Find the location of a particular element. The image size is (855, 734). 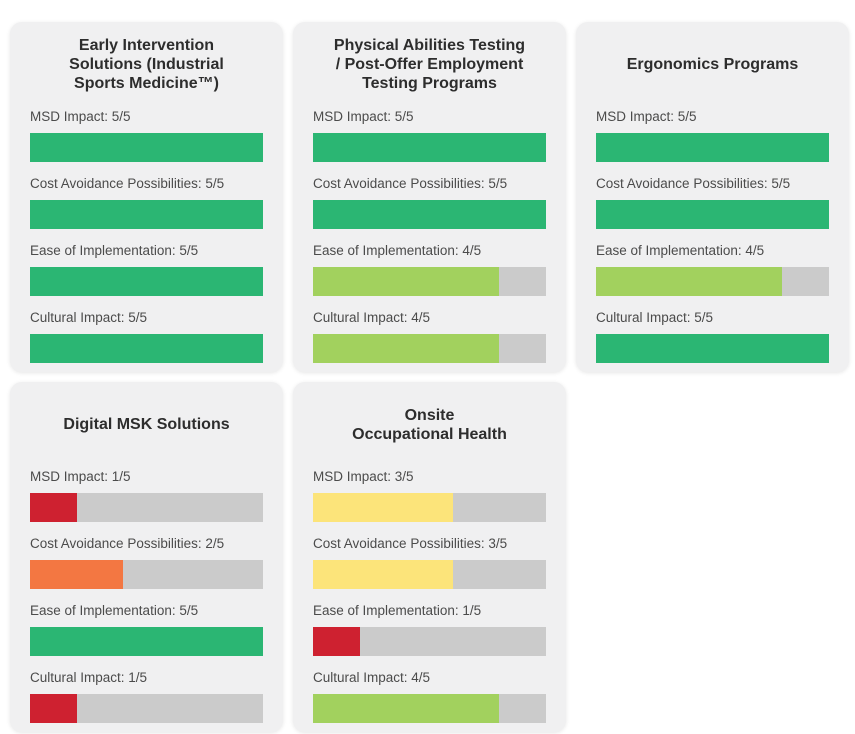

metric-label: MSD Impact: 1/5 is located at coordinates (80, 476).